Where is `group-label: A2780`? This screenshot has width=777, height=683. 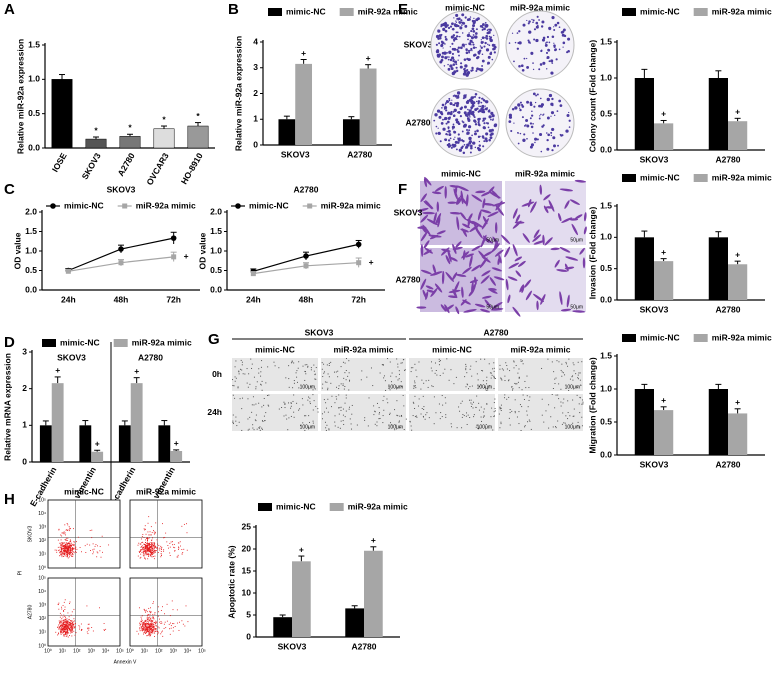 group-label: A2780 is located at coordinates (495, 332).